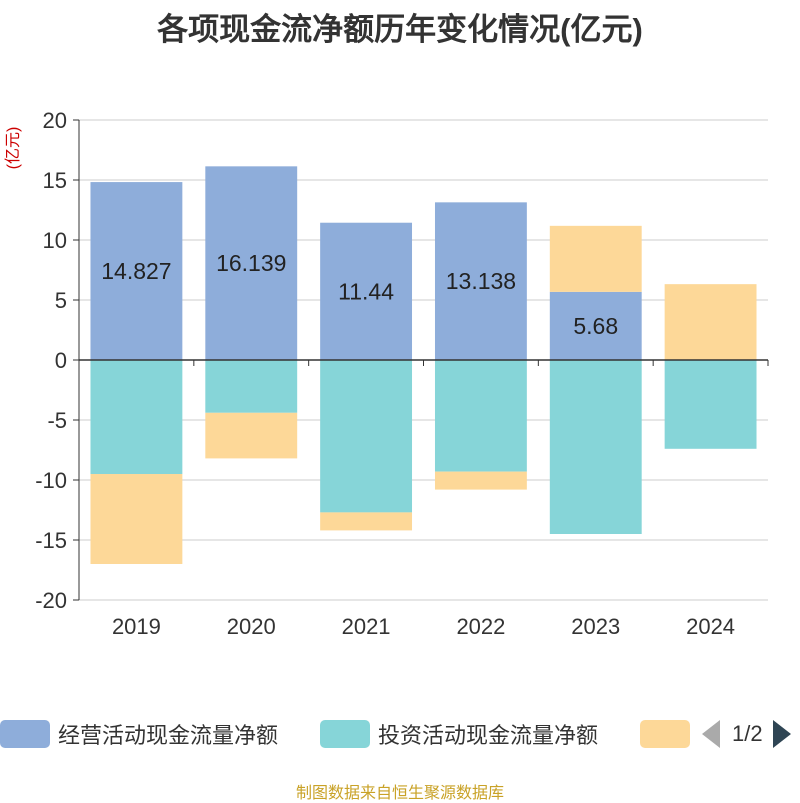 This screenshot has height=803, width=800. I want to click on legend-item-investing: 投资活动现金流量净额, so click(459, 734).